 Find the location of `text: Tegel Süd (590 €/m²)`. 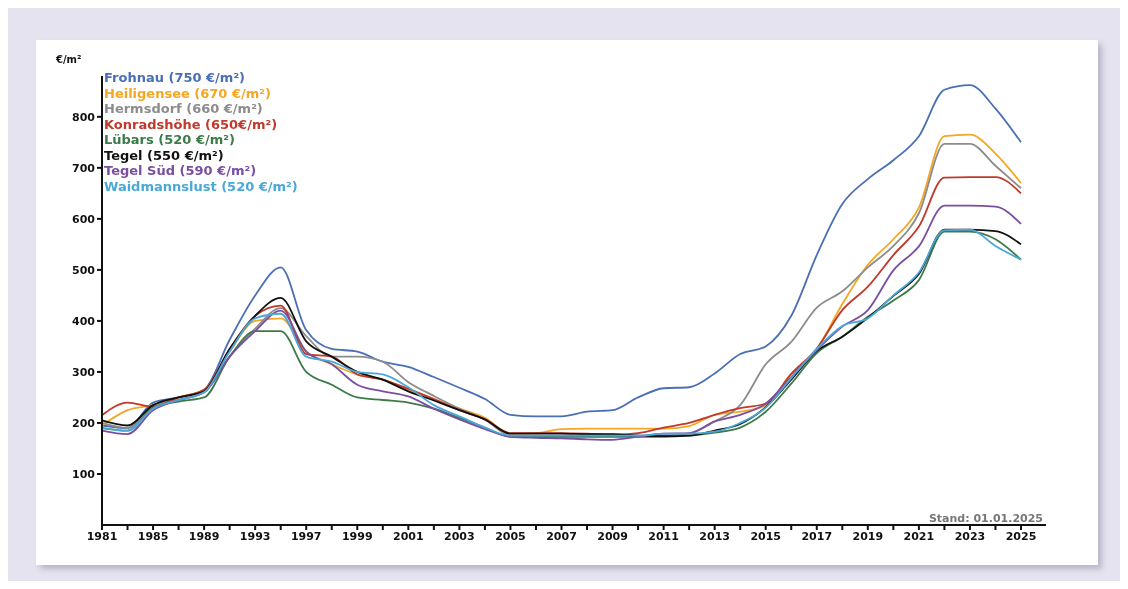

text: Tegel Süd (590 €/m²) is located at coordinates (181, 171).